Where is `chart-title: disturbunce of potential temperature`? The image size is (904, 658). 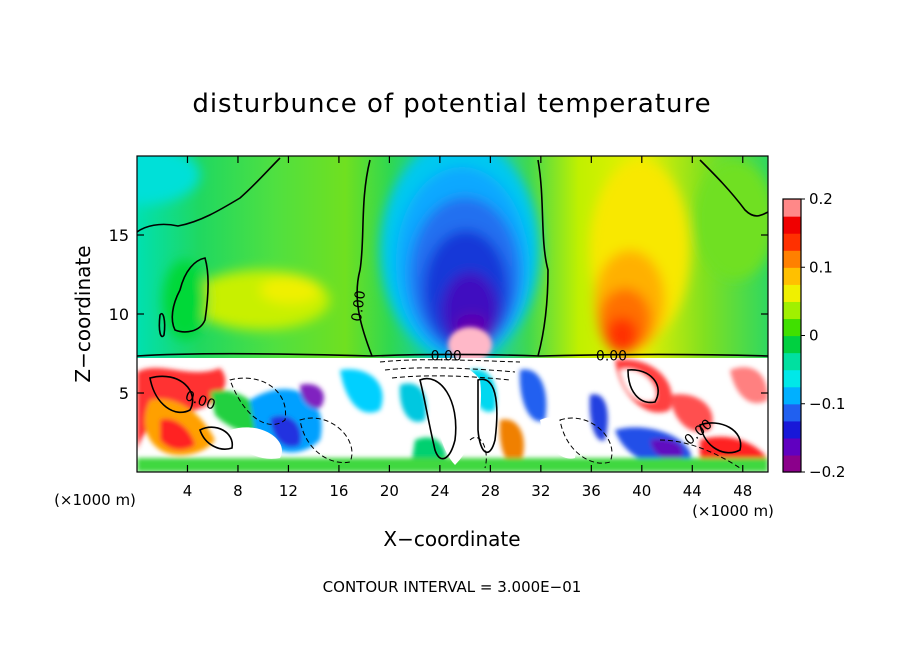 chart-title: disturbunce of potential temperature is located at coordinates (451, 104).